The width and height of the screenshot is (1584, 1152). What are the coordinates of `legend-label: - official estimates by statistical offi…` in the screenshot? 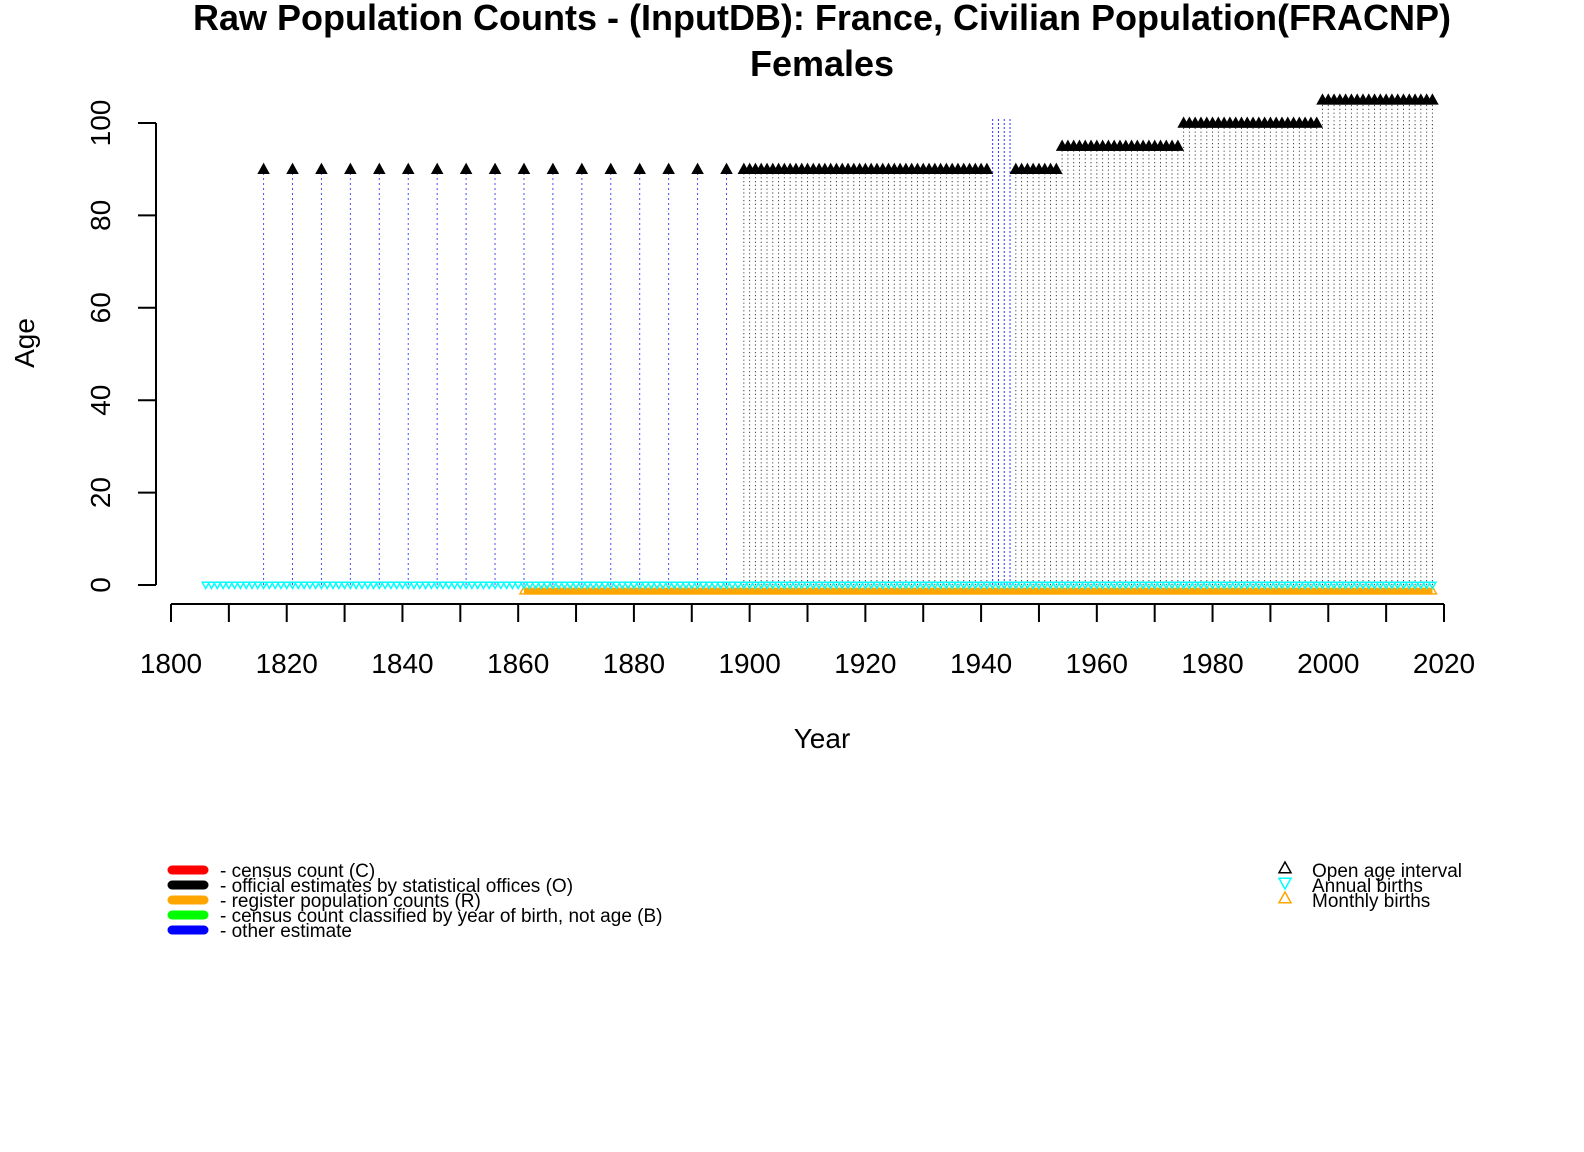 It's located at (396, 886).